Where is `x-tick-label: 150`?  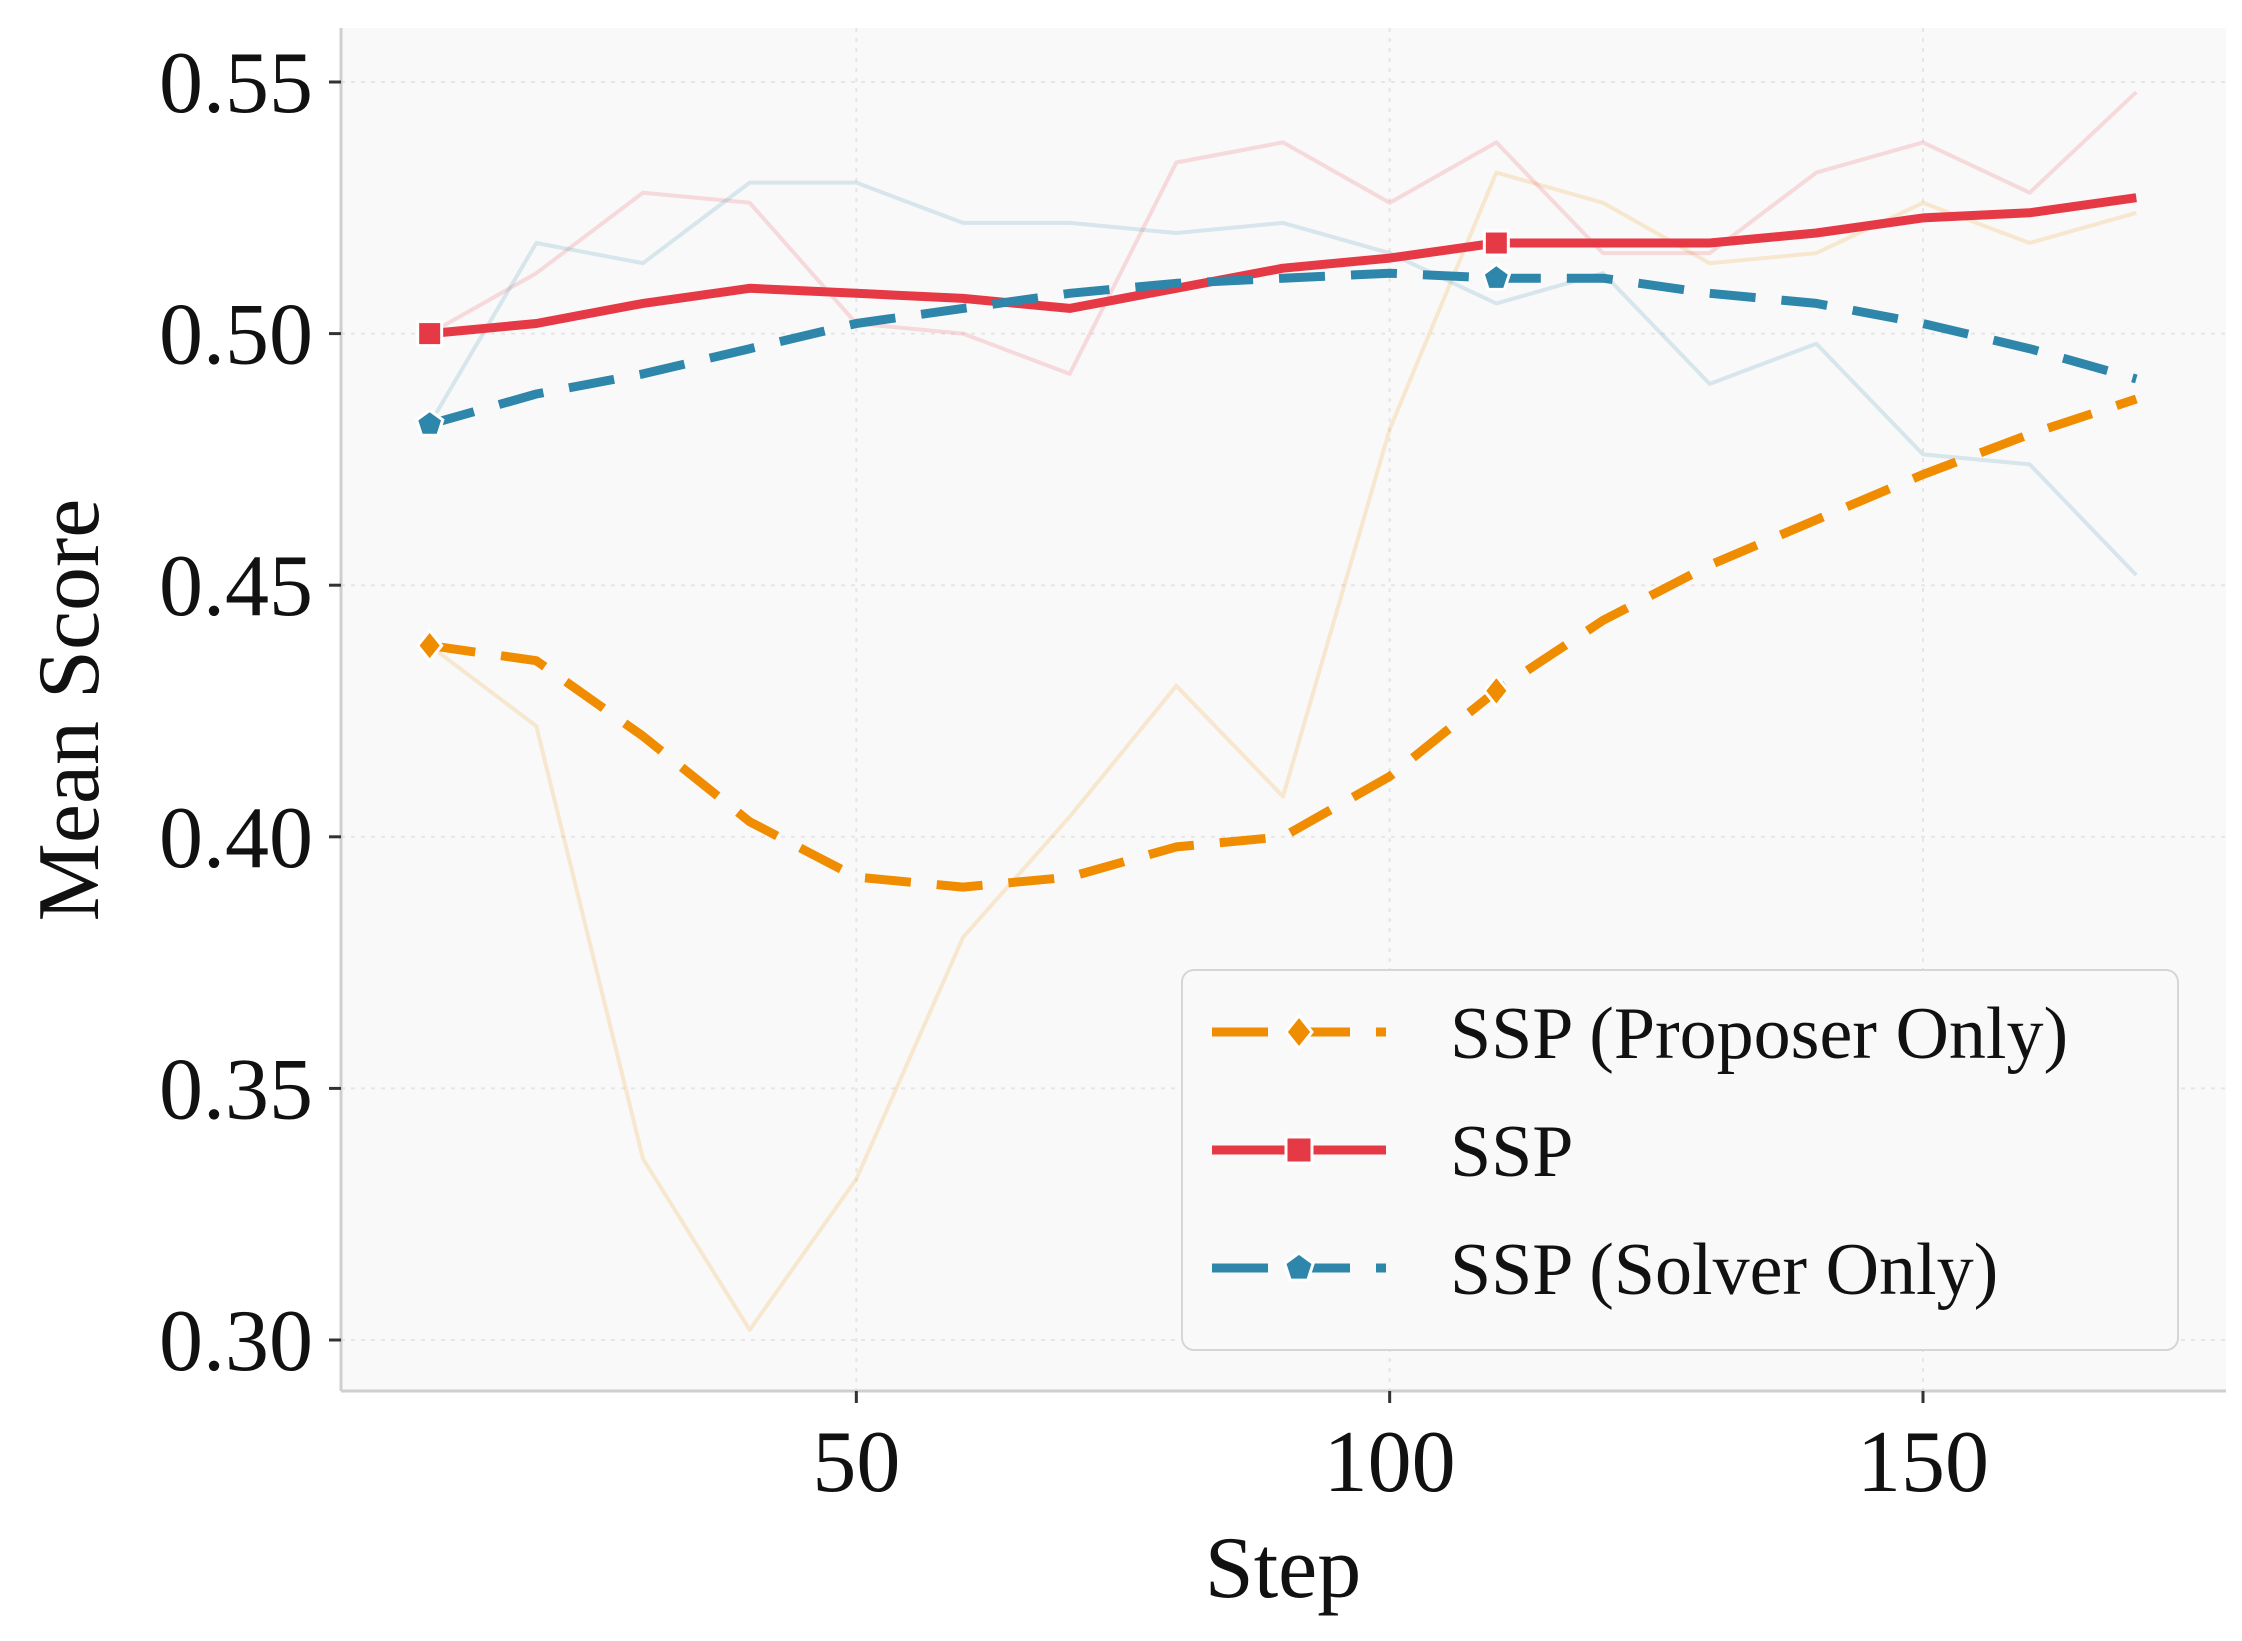
x-tick-label: 150 is located at coordinates (1923, 1462).